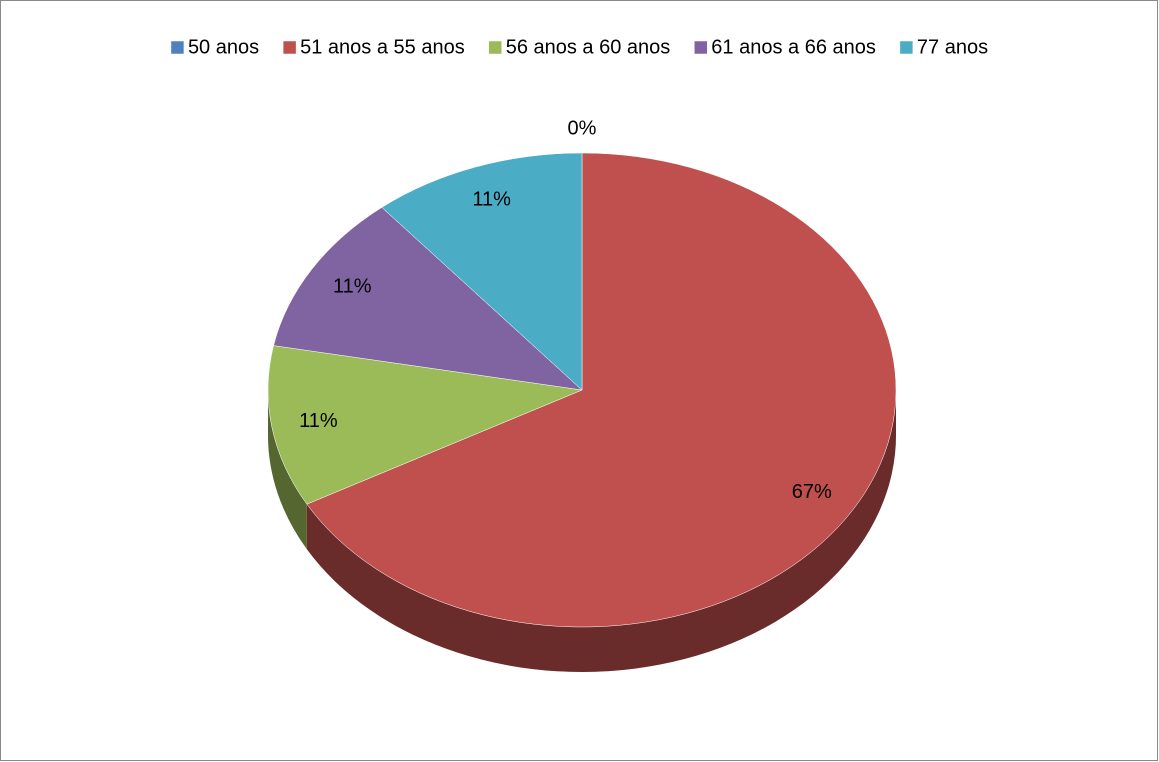  I want to click on legend-item: 61 anos a 66 anos, so click(785, 47).